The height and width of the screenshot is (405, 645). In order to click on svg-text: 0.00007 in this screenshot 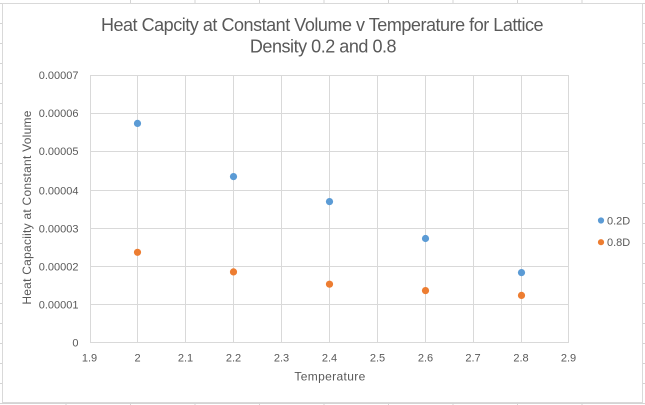, I will do `click(59, 76)`.